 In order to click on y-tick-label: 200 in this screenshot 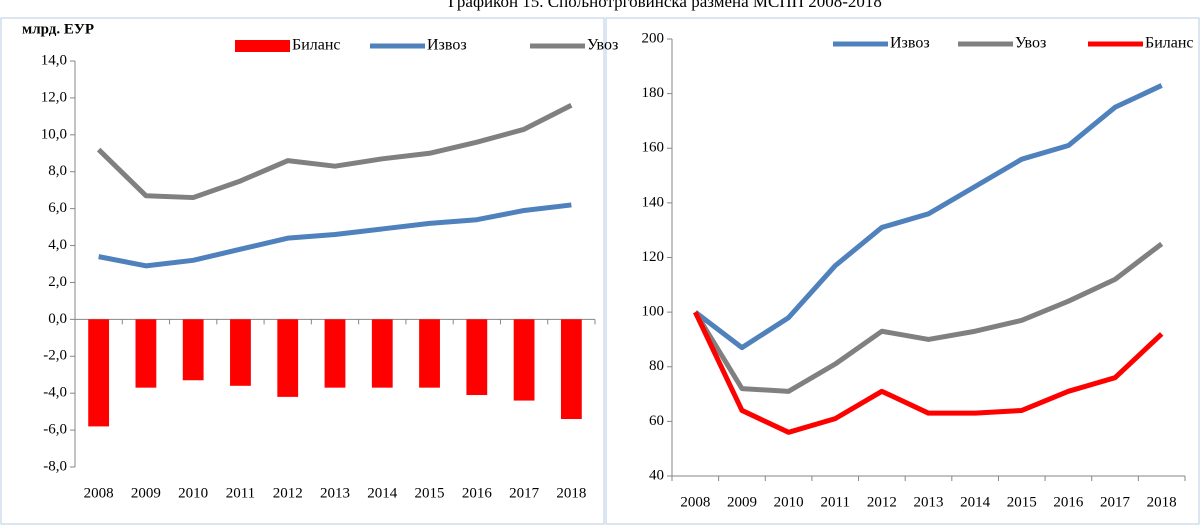, I will do `click(653, 38)`.